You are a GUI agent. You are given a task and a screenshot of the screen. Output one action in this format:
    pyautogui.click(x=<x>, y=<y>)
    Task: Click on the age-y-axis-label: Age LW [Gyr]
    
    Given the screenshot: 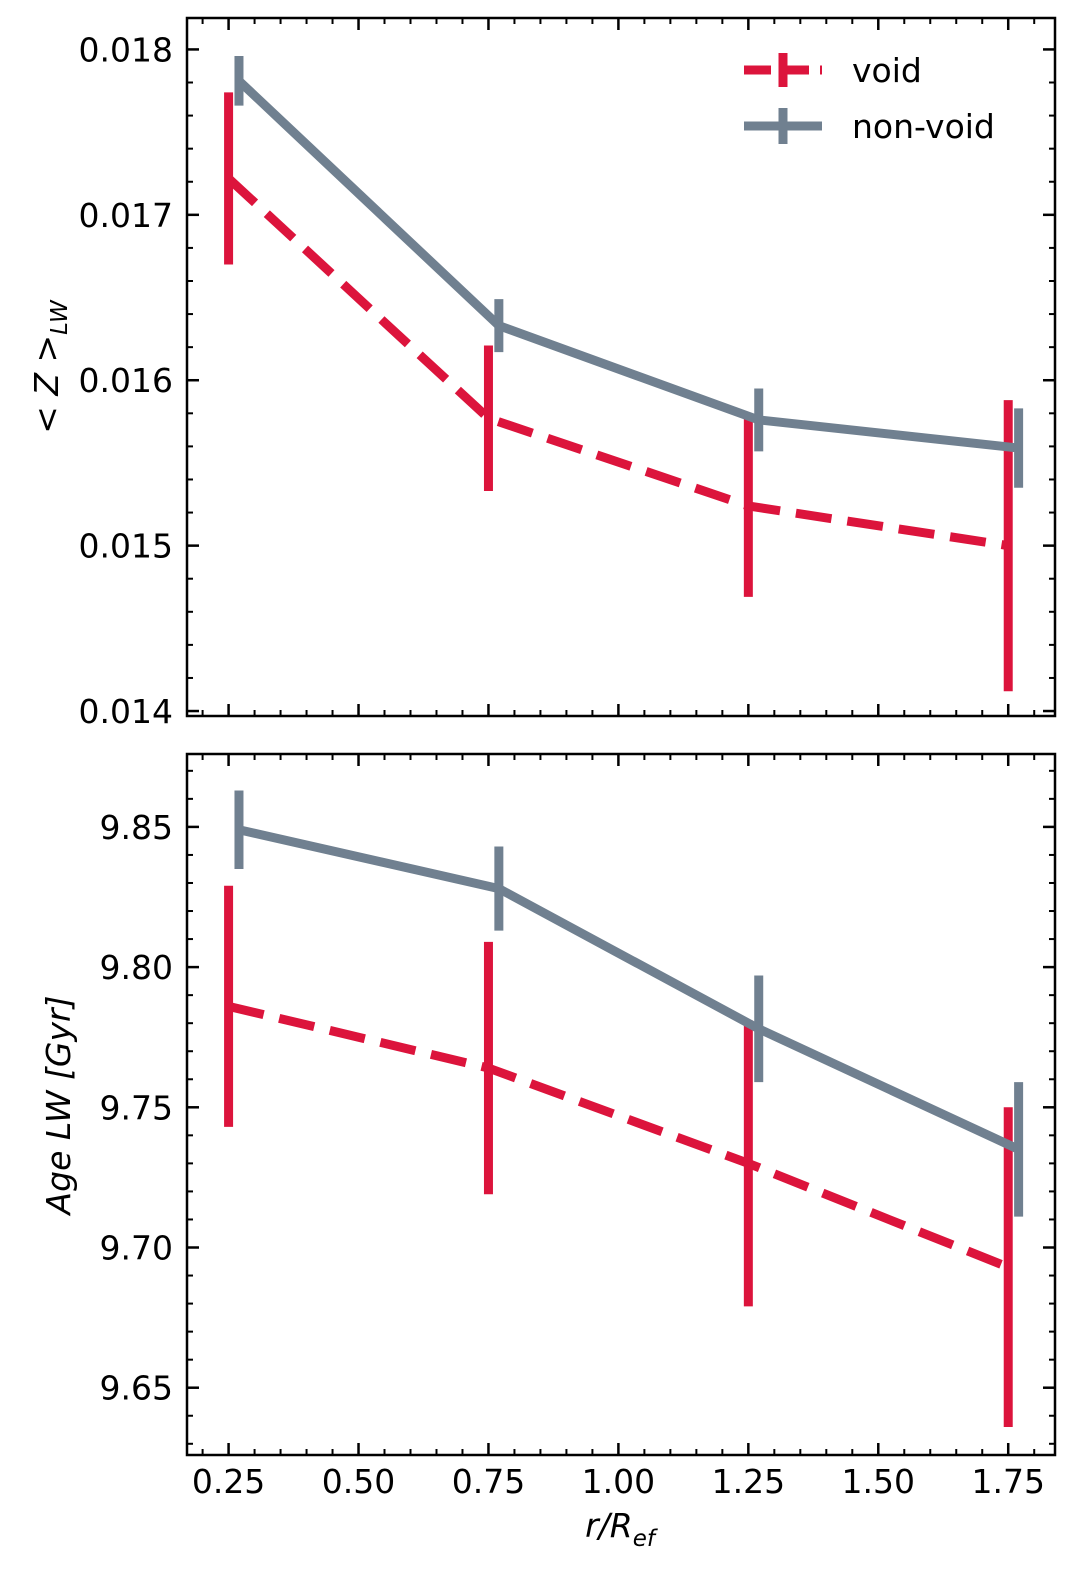 What is the action you would take?
    pyautogui.click(x=58, y=1106)
    